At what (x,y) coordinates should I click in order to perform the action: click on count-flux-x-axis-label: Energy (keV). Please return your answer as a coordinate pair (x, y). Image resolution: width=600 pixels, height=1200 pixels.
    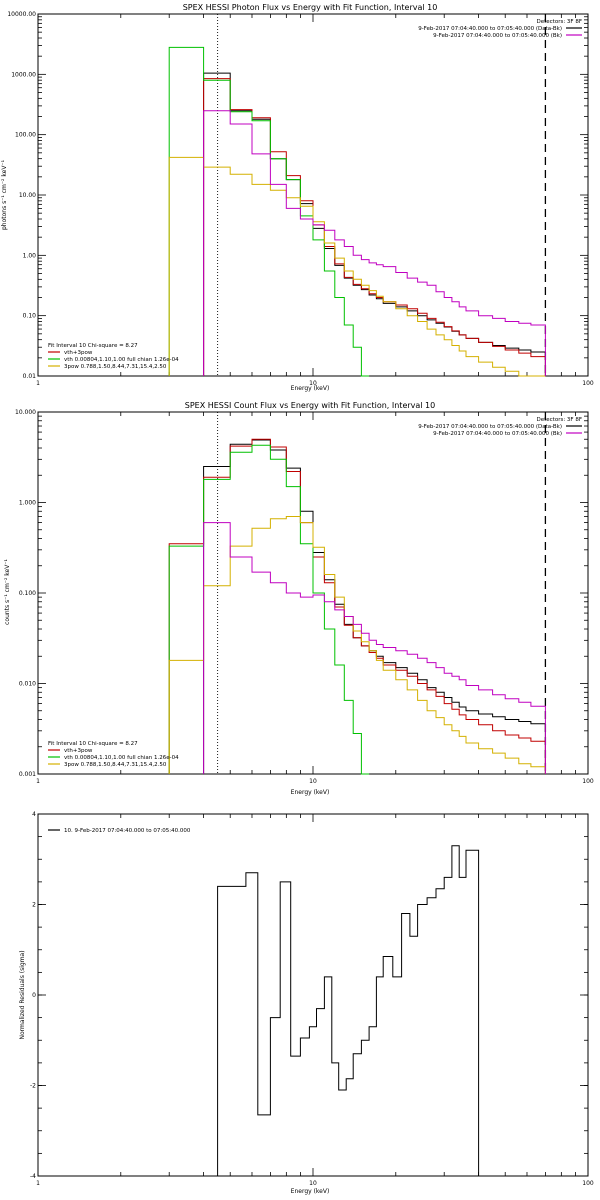
    Looking at the image, I should click on (310, 792).